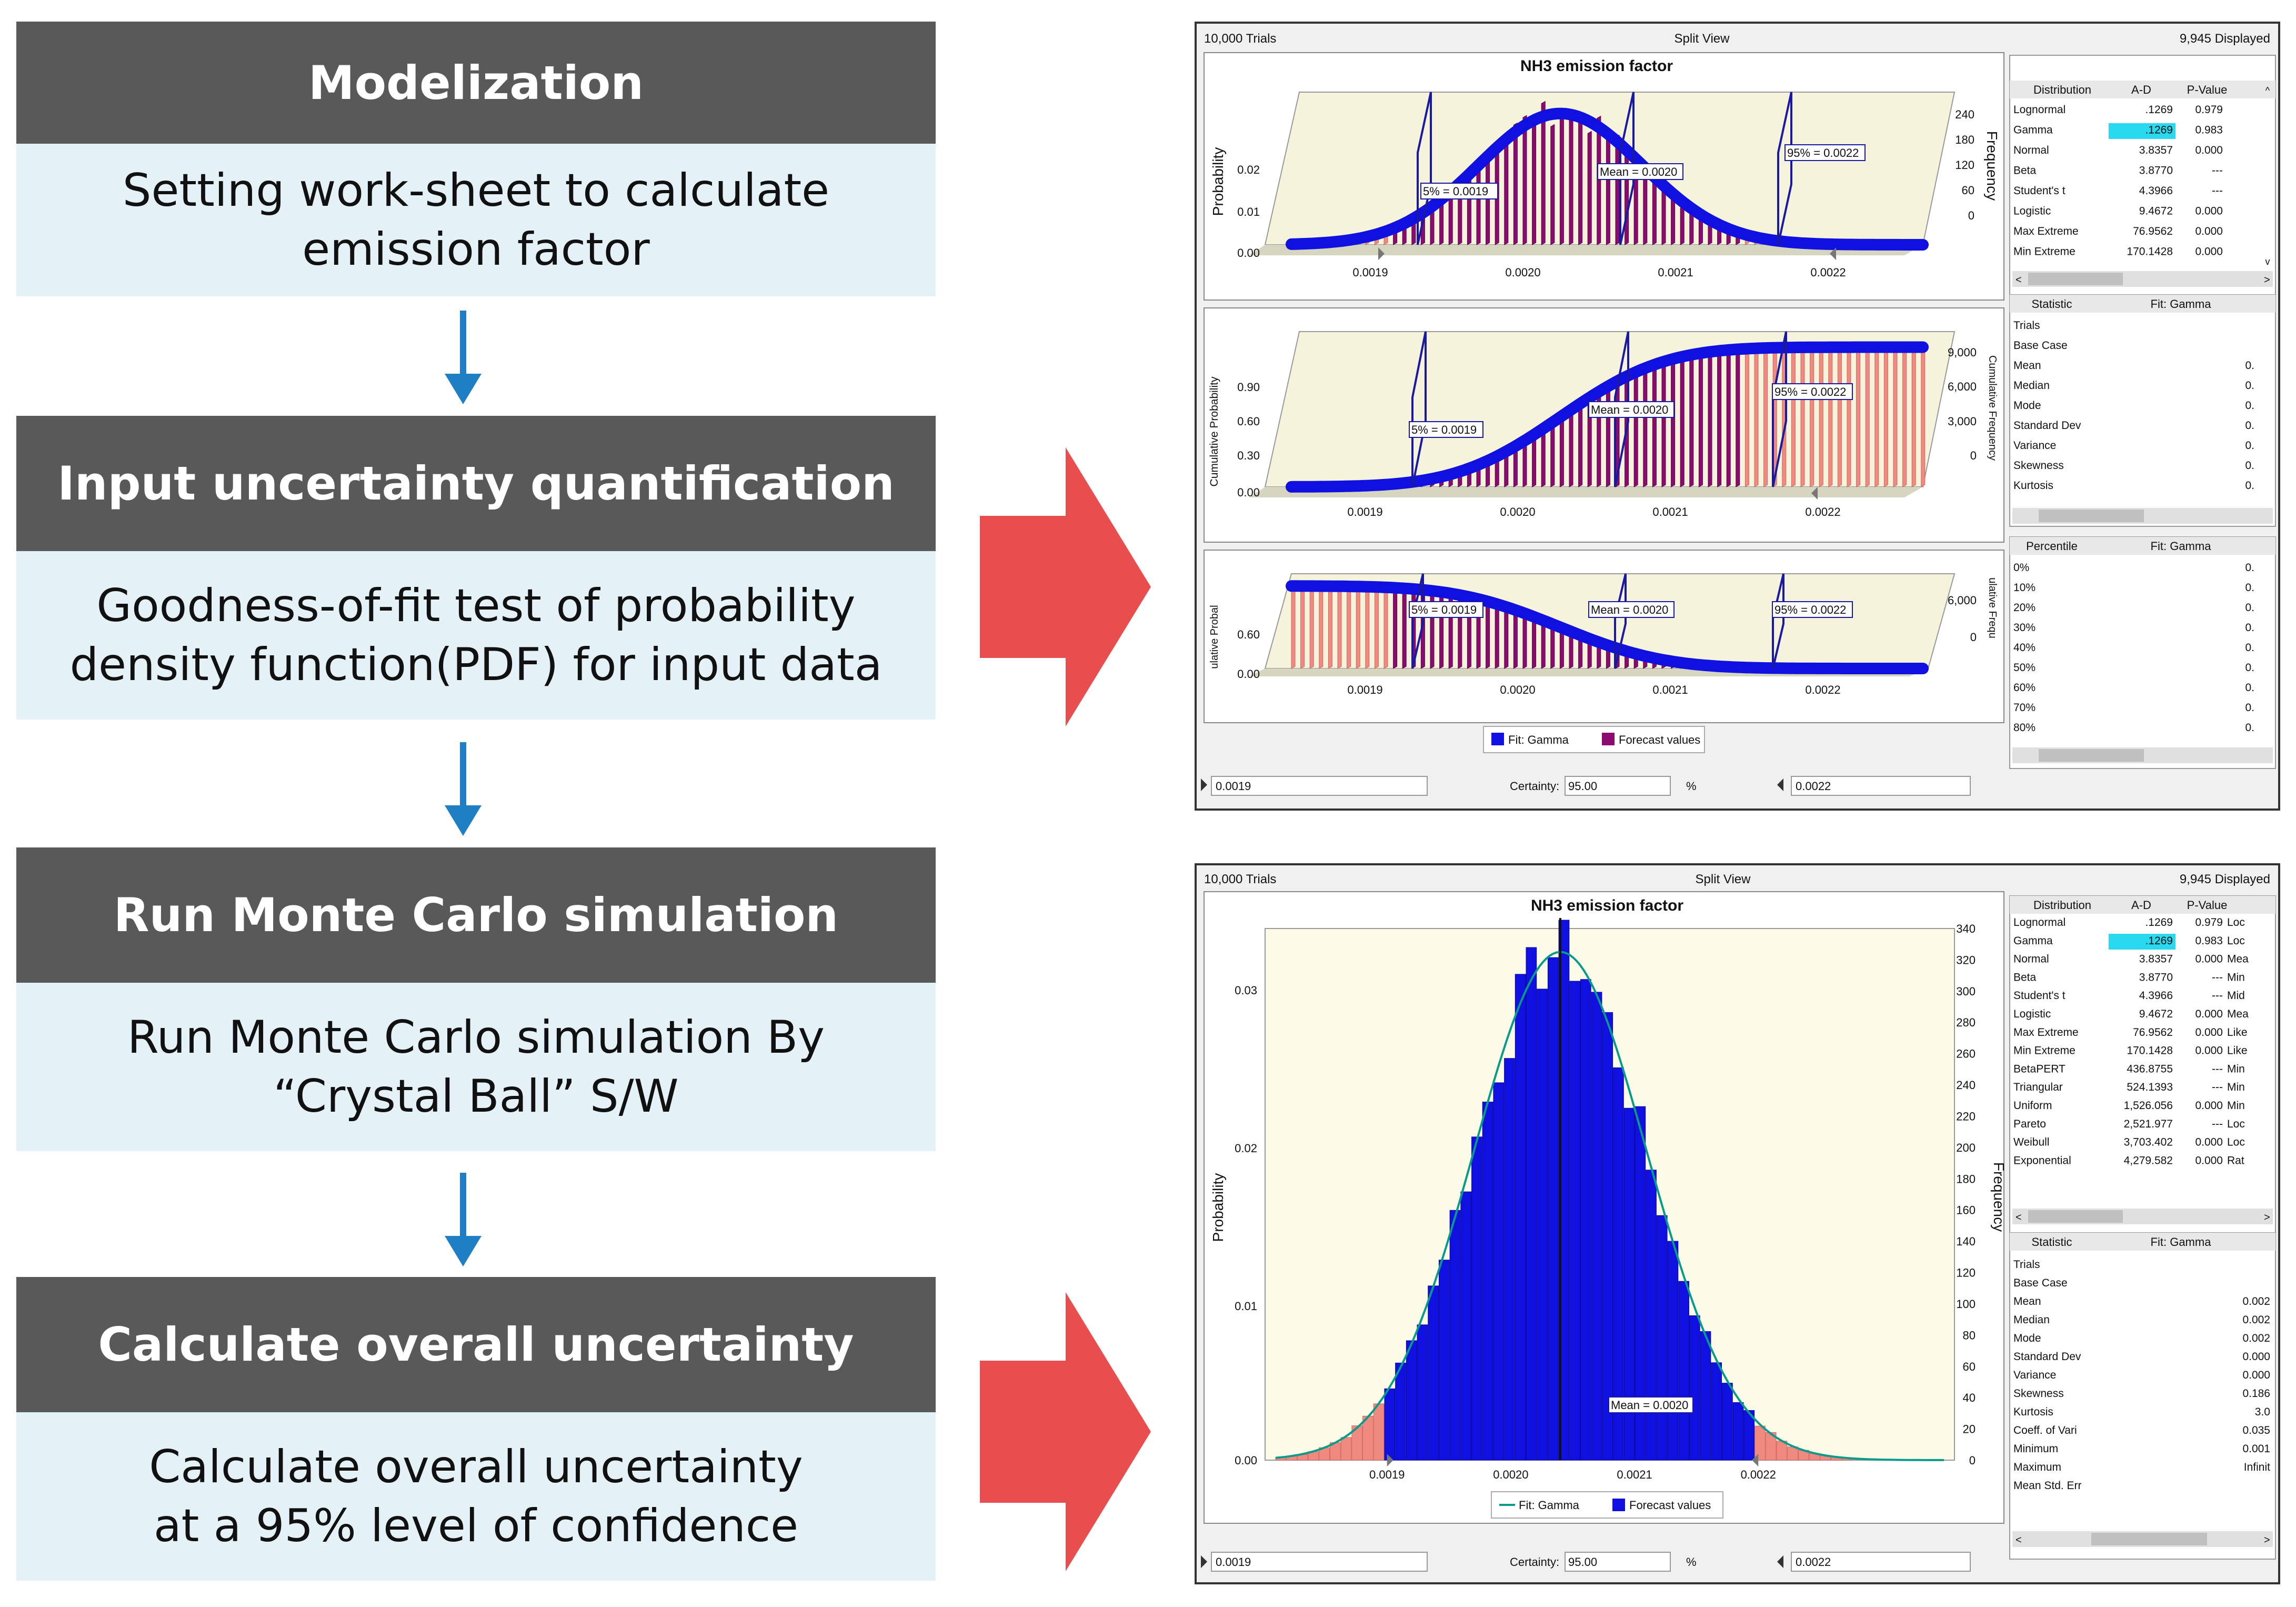  What do you see at coordinates (1966, 991) in the screenshot?
I see `freq-tick: 300` at bounding box center [1966, 991].